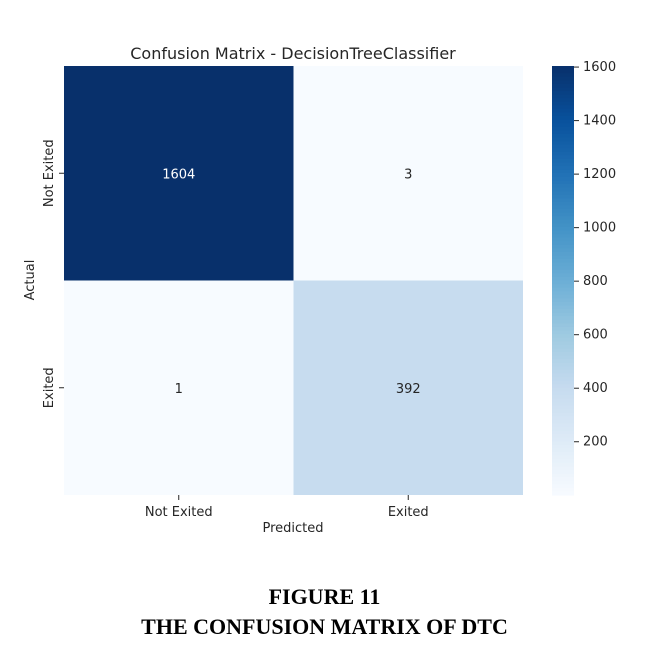 The width and height of the screenshot is (649, 663). I want to click on x-tick-label: Exited, so click(408, 512).